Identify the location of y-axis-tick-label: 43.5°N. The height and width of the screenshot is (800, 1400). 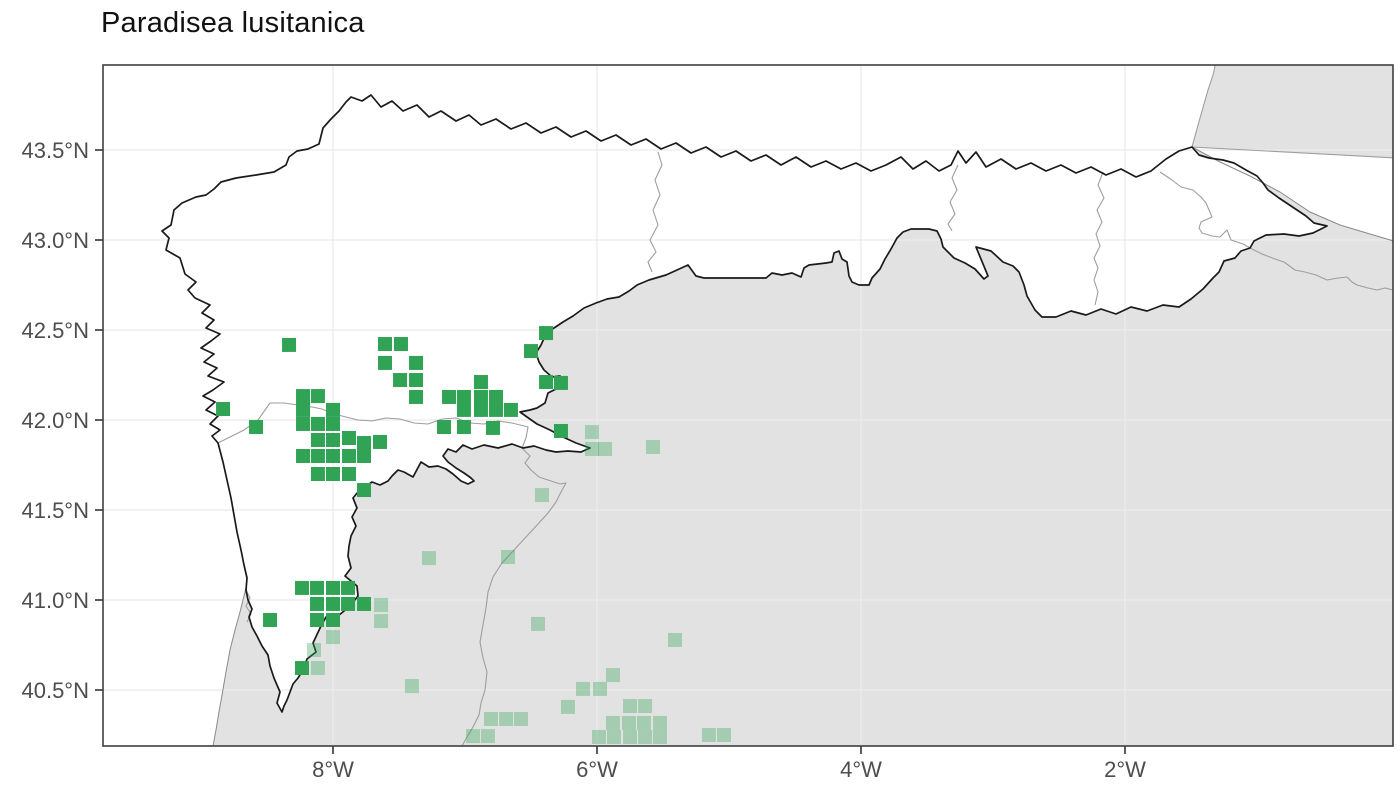
(55, 150).